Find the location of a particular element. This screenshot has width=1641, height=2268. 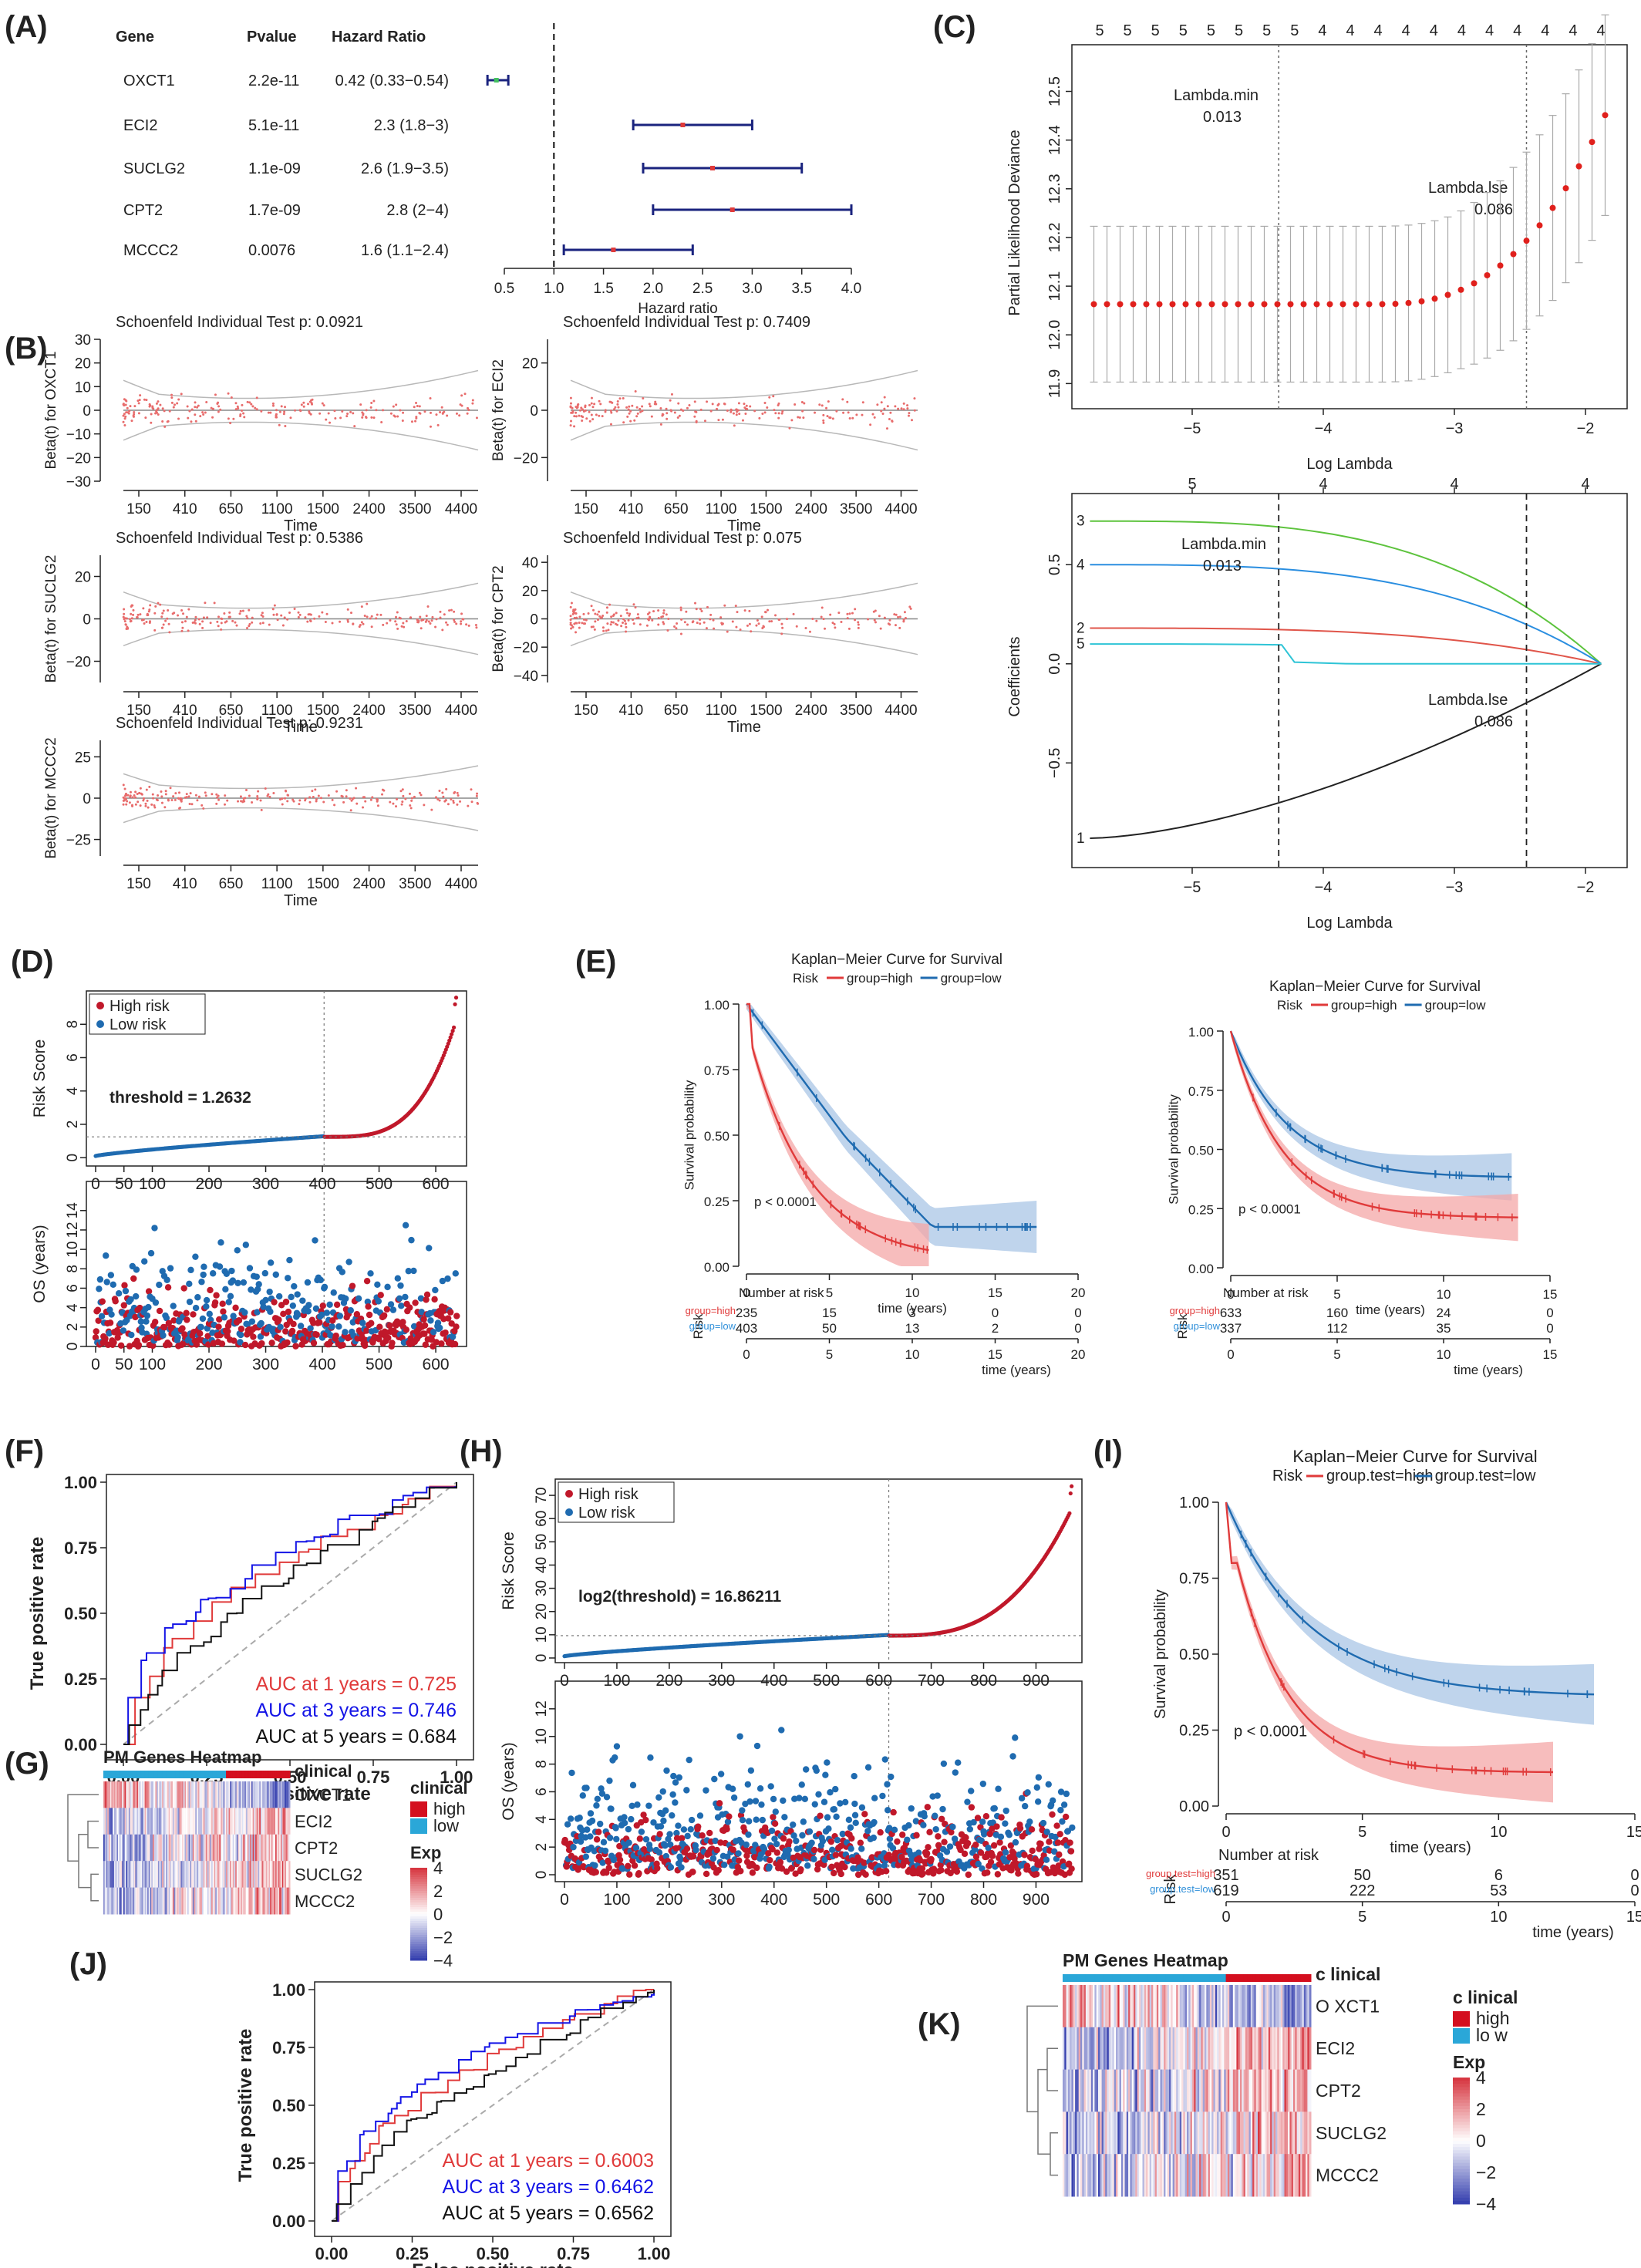

y-tick-label: 0 is located at coordinates (534, 411).